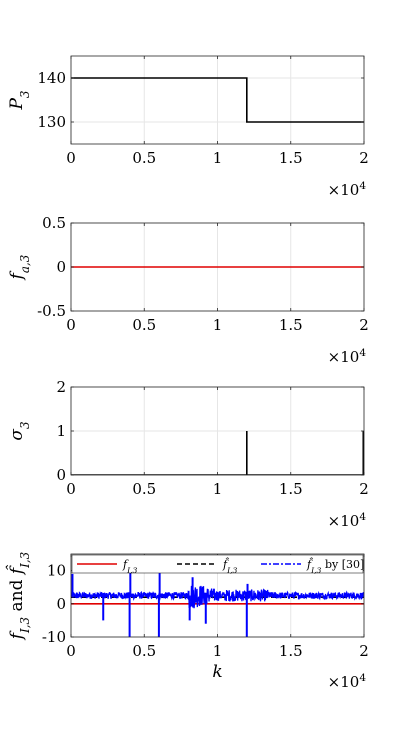  I want to click on x-axis-label: k, so click(217, 672).